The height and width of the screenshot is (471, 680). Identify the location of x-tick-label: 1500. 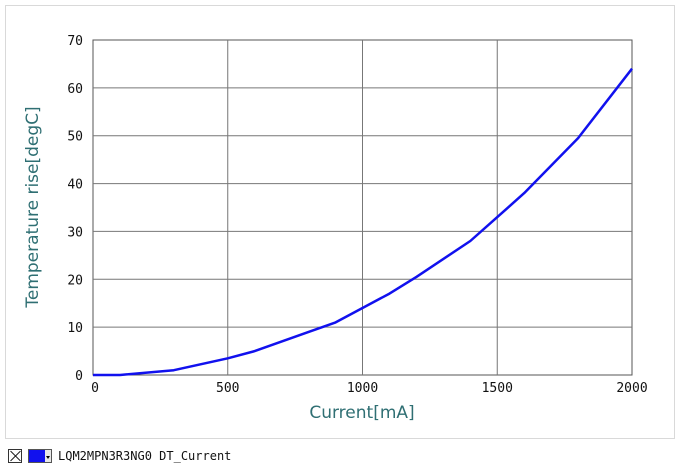
(497, 388).